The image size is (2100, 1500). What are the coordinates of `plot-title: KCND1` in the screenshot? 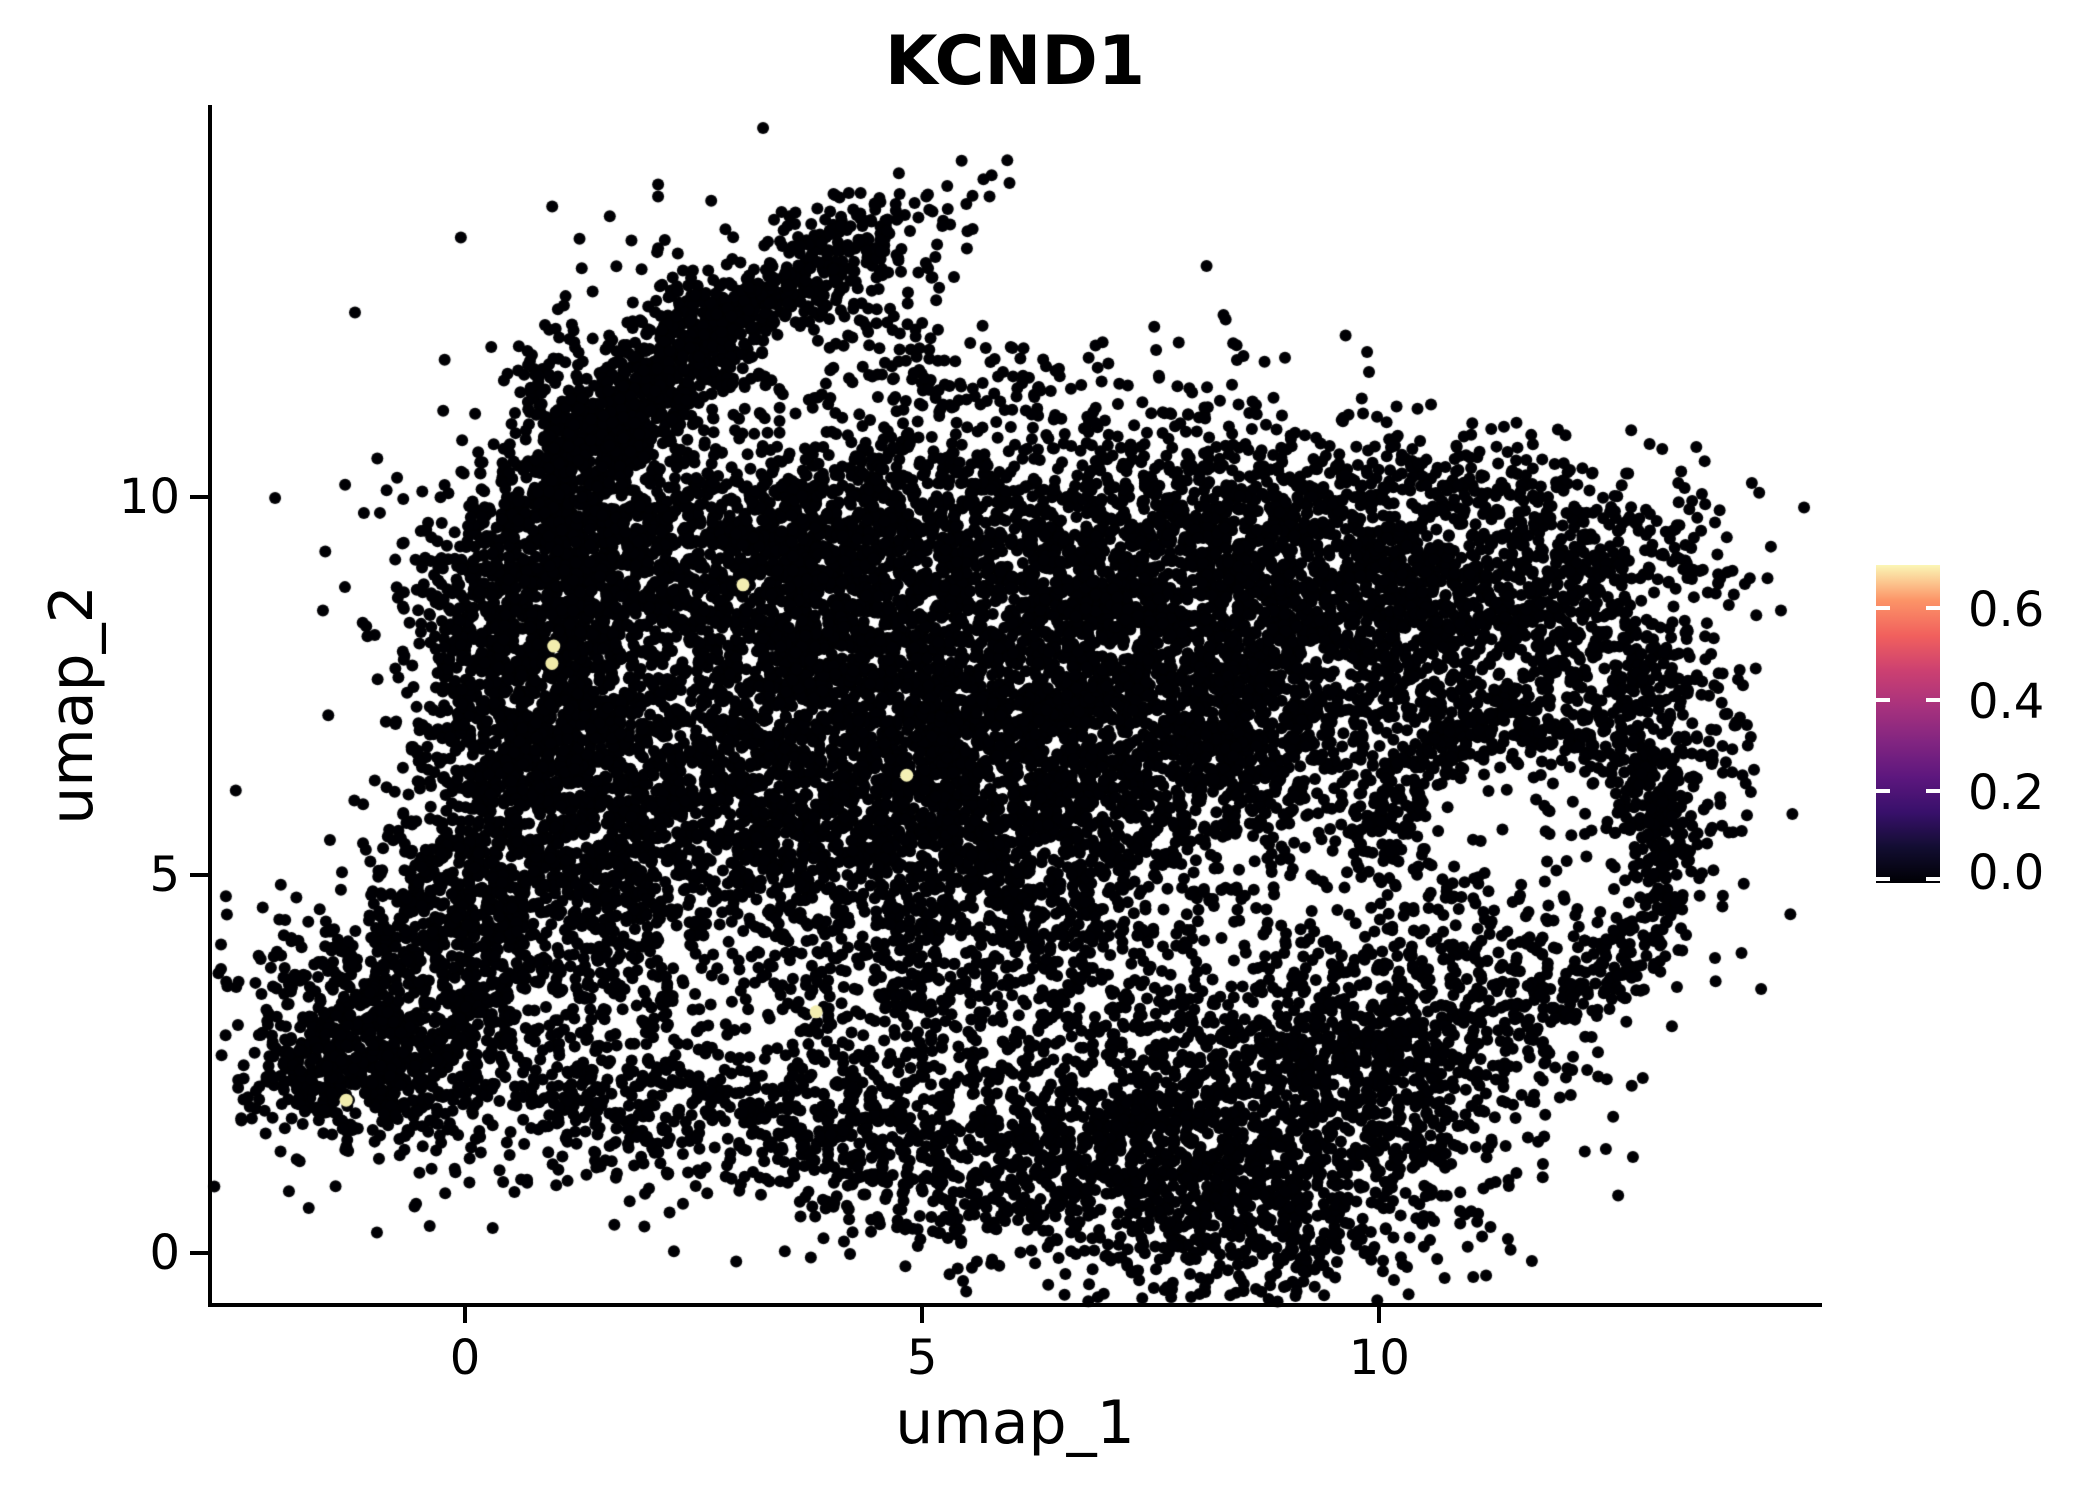 It's located at (1015, 61).